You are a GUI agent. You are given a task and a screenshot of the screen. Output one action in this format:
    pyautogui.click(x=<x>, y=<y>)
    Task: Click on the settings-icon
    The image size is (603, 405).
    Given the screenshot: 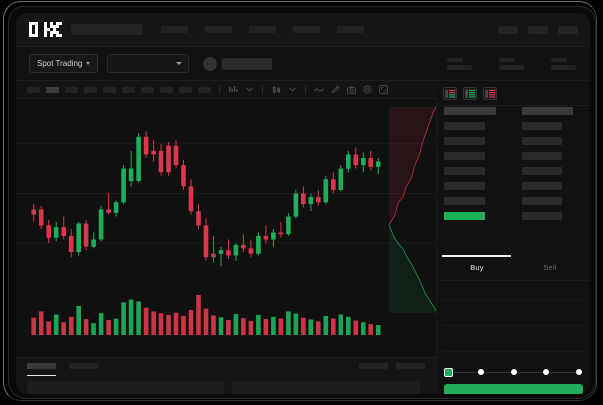 What is the action you would take?
    pyautogui.click(x=367, y=89)
    